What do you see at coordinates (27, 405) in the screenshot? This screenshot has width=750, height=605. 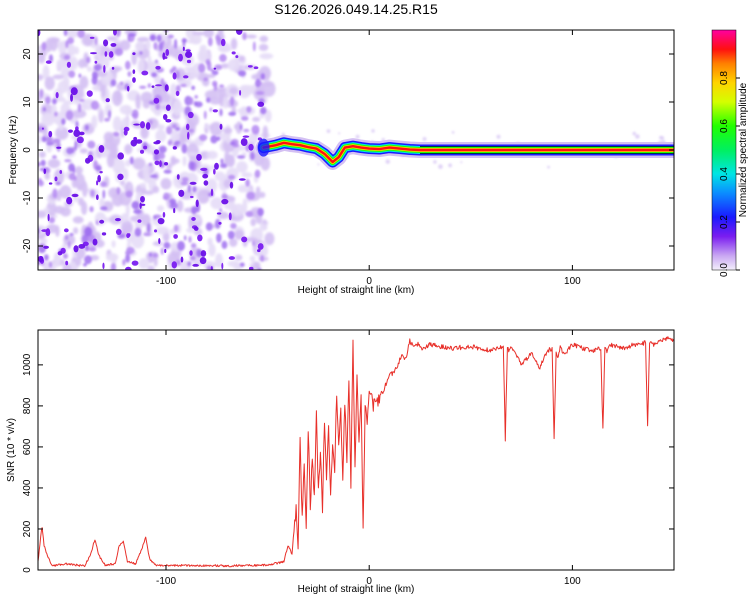 I see `snr-y-tick-label: 800` at bounding box center [27, 405].